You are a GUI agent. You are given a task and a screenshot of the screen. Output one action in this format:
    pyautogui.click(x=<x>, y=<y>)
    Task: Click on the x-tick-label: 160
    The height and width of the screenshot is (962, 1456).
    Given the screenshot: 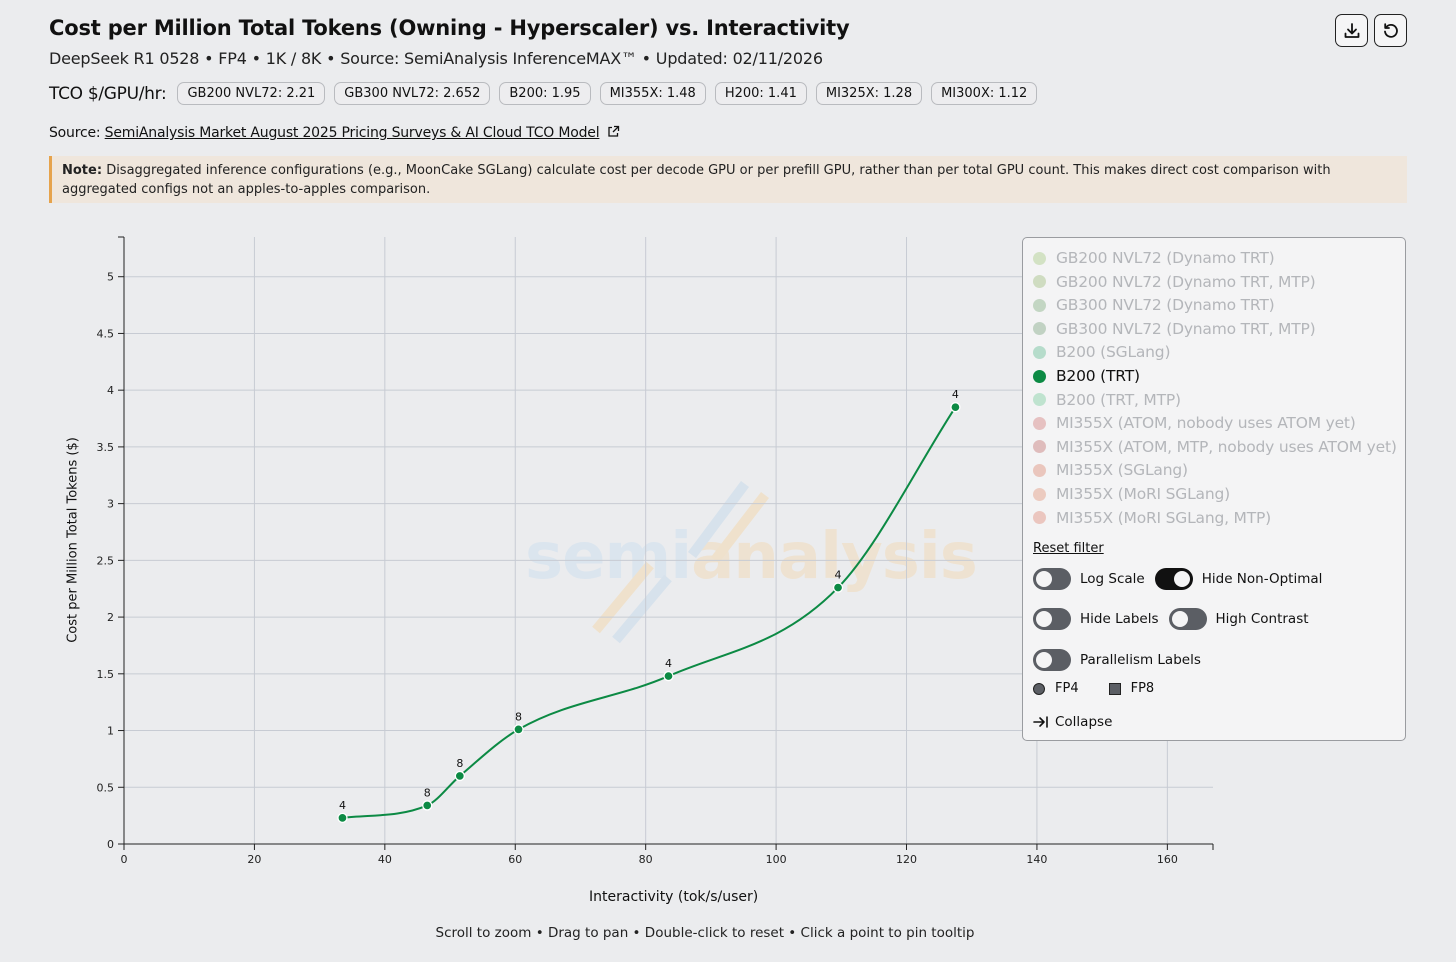 What is the action you would take?
    pyautogui.click(x=1167, y=859)
    